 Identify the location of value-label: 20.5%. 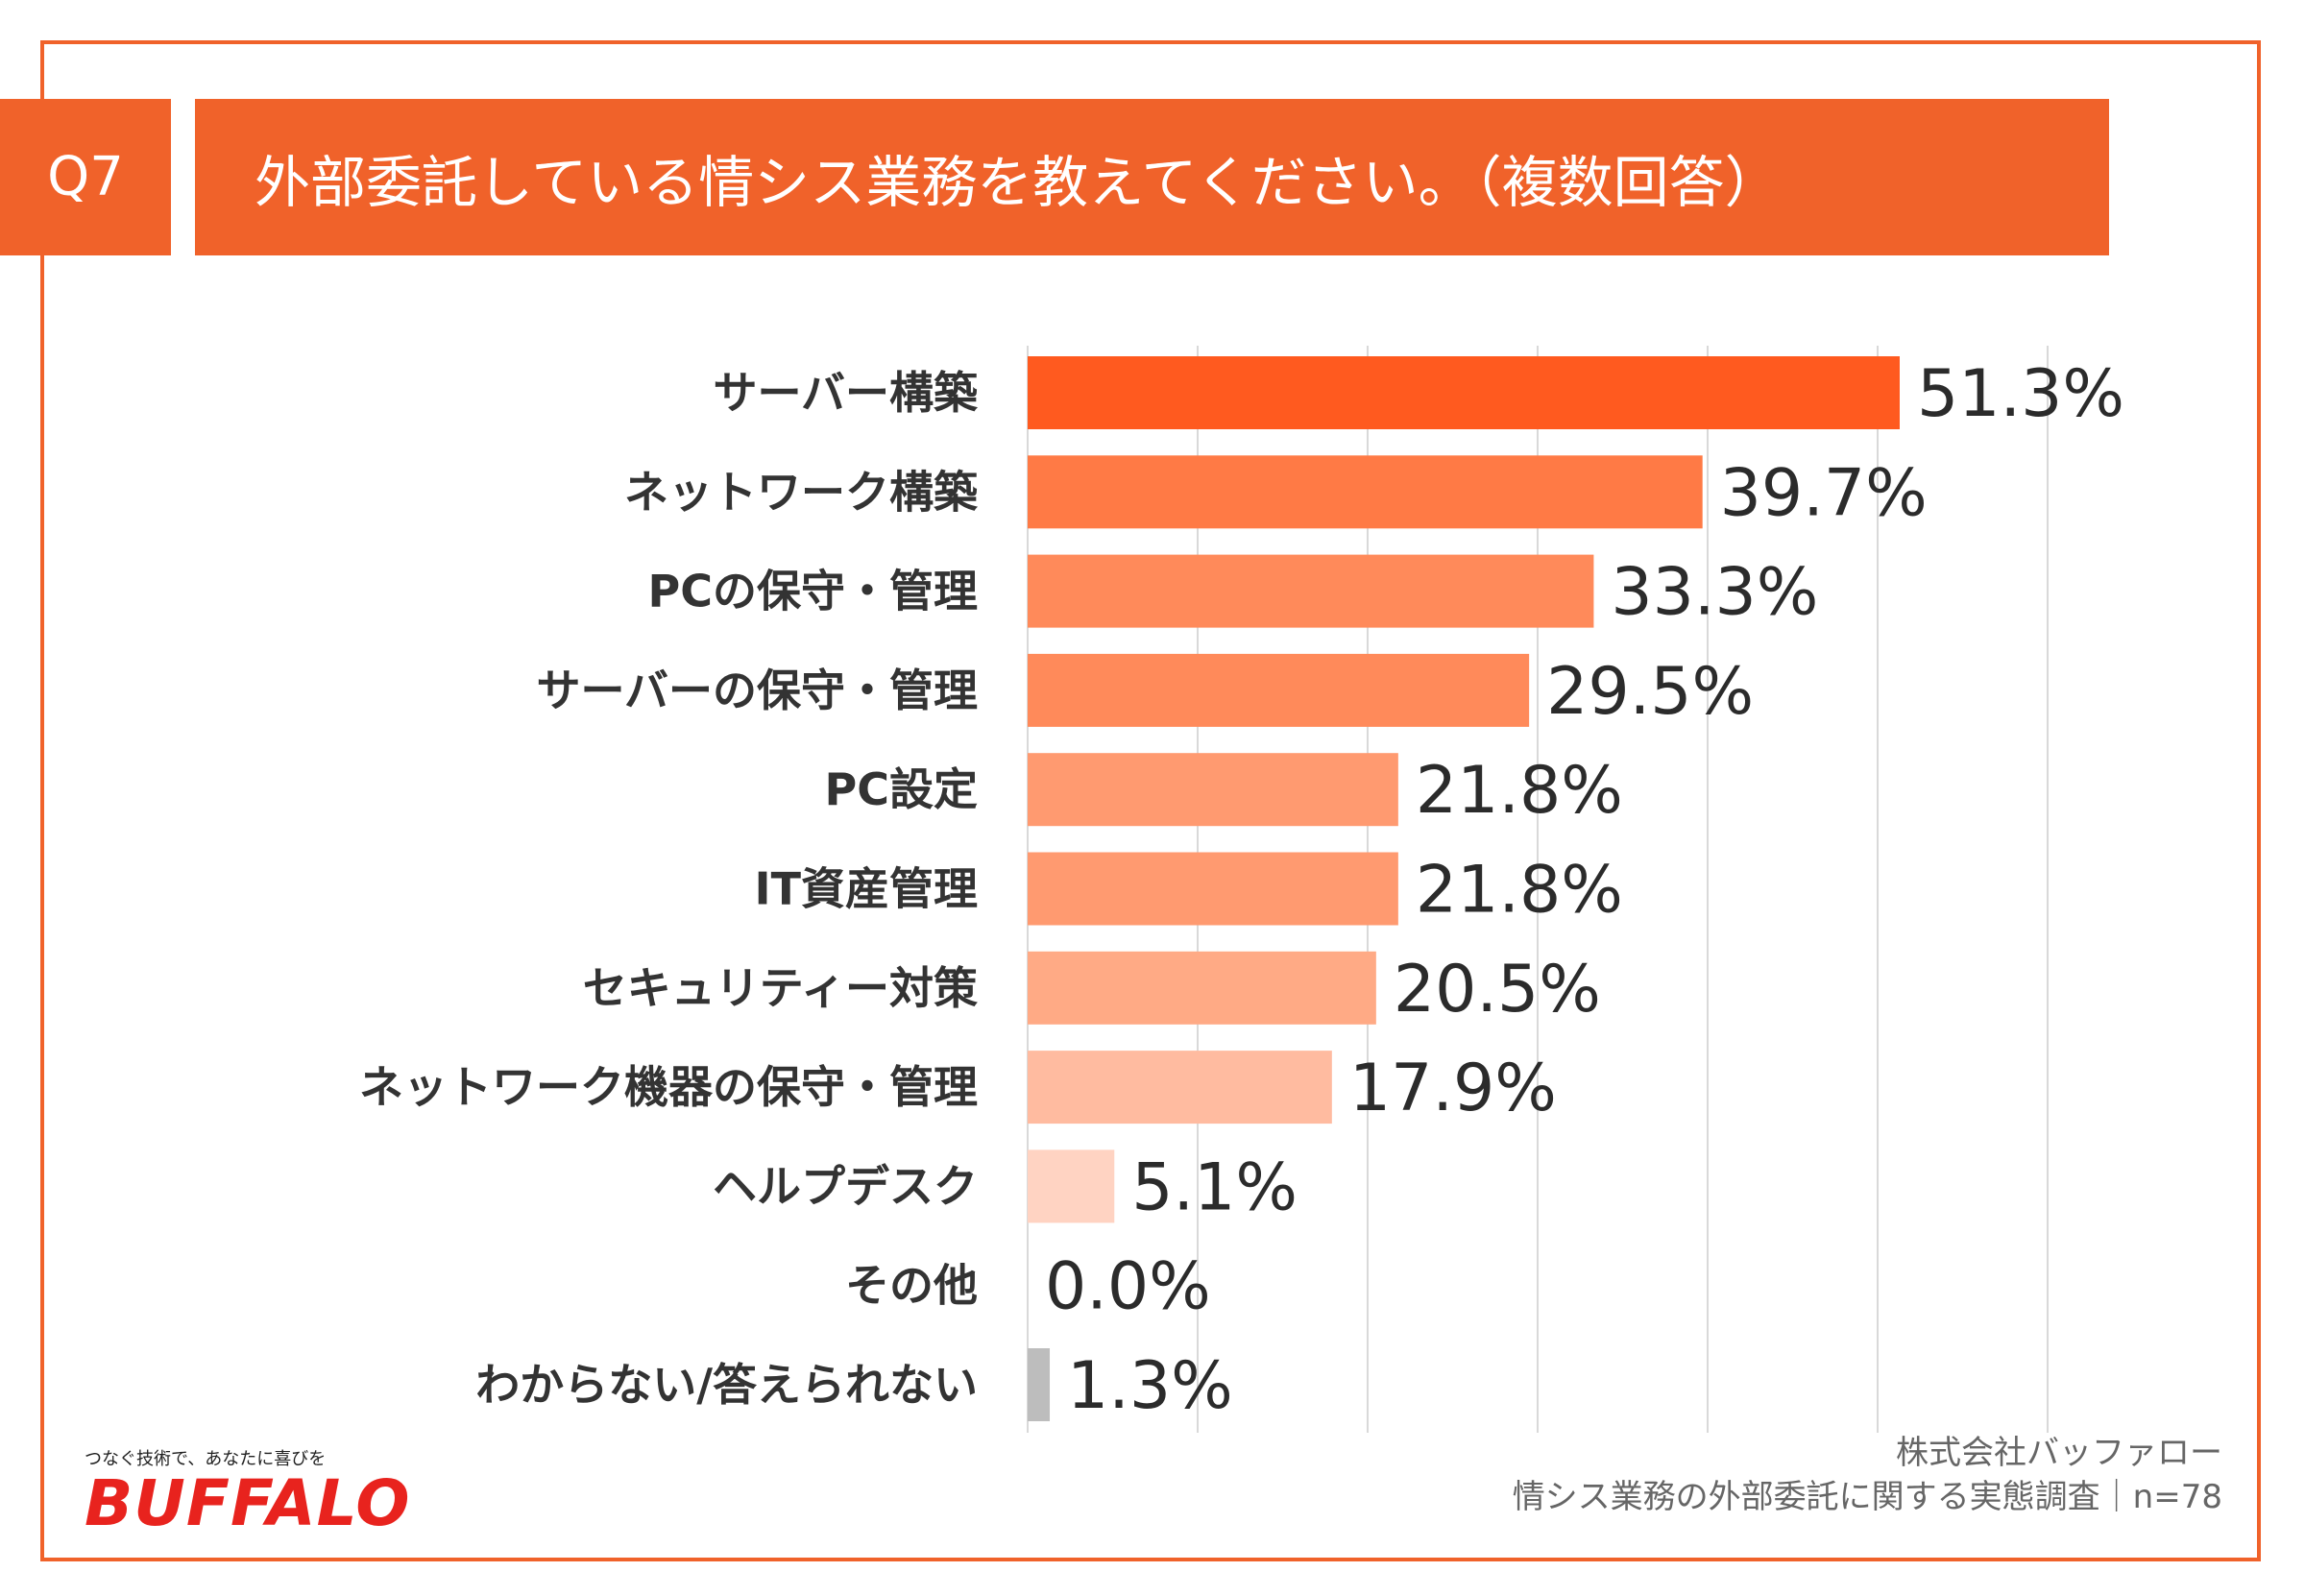
(1497, 990).